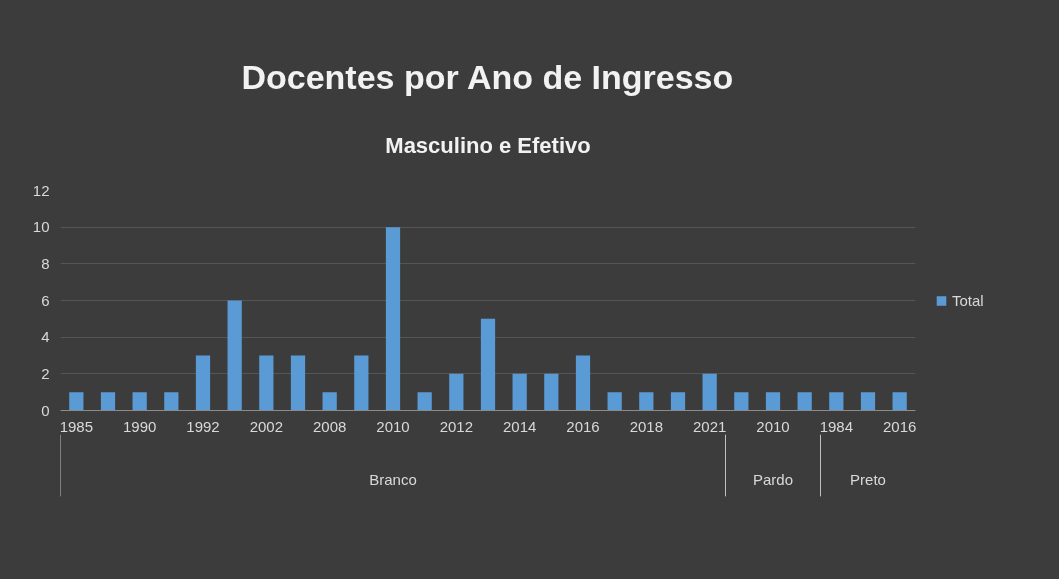  Describe the element at coordinates (45, 337) in the screenshot. I see `y-tick-label: 4` at that location.